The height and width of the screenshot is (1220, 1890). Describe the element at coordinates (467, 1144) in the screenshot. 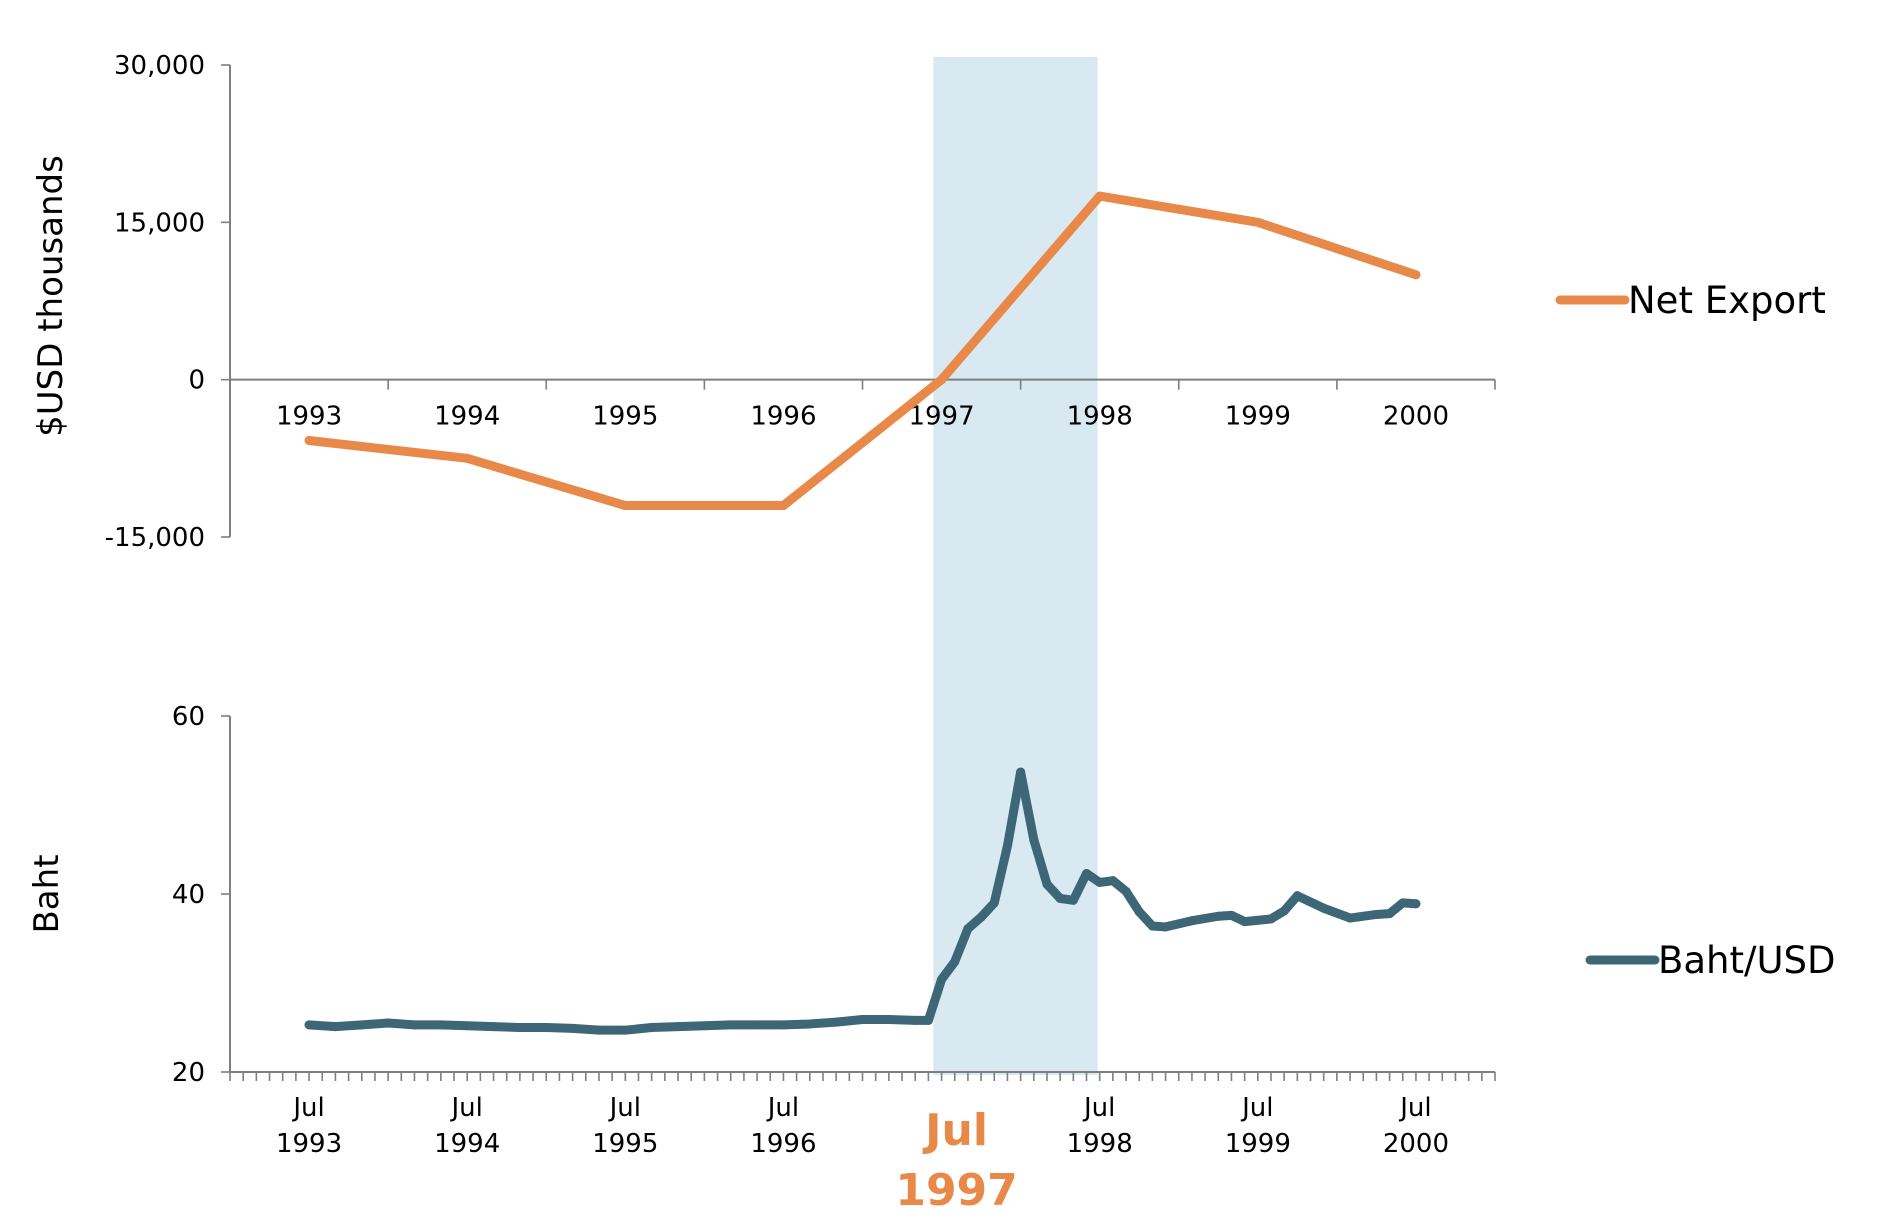

I see `x-tick-year: 1994` at that location.